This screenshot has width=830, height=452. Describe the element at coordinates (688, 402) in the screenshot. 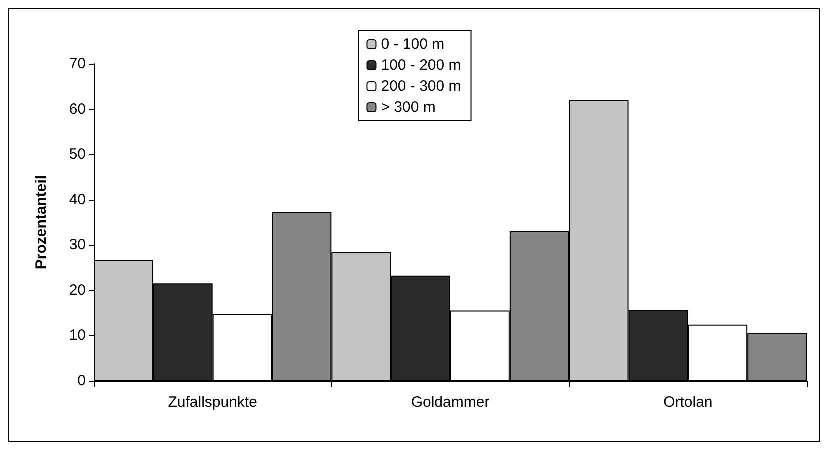

I see `x-tick-label: Ortolan` at that location.